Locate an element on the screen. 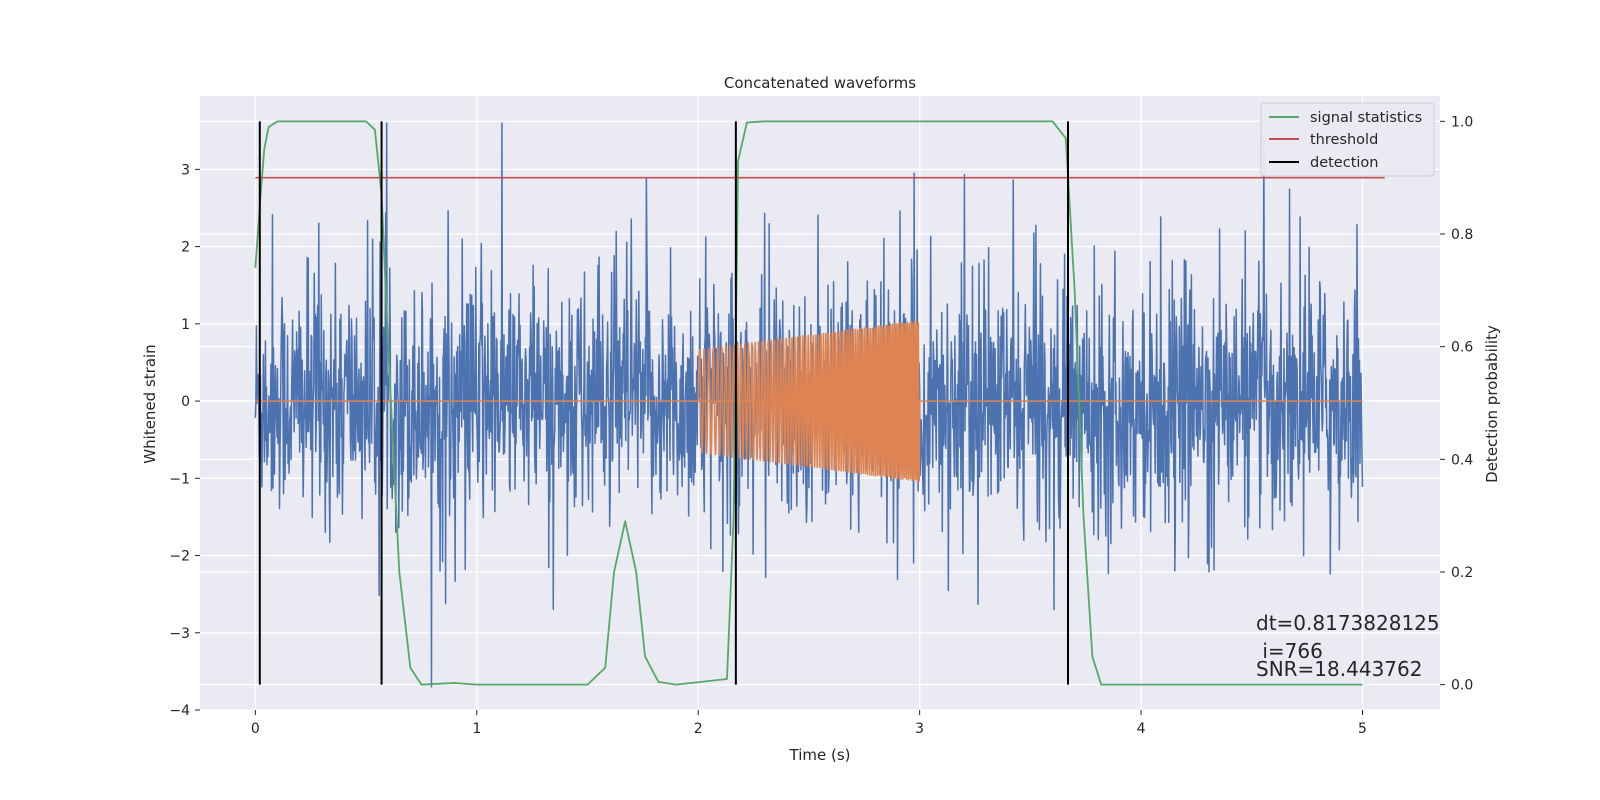  left-y-tick-label: −1 is located at coordinates (179, 479).